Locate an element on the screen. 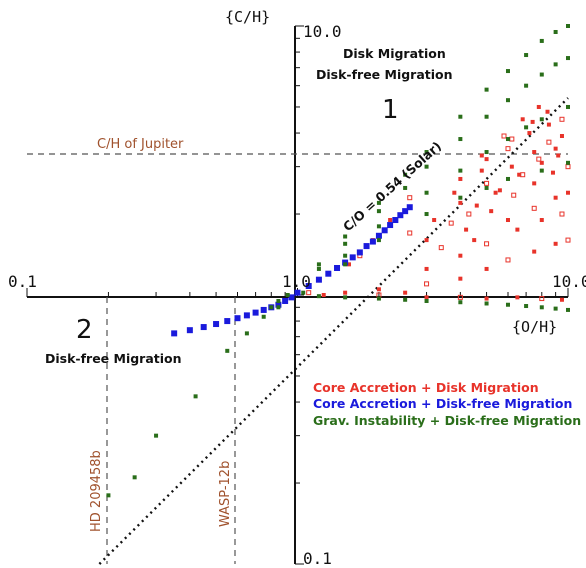  region-1-label: 1 is located at coordinates (390, 110).